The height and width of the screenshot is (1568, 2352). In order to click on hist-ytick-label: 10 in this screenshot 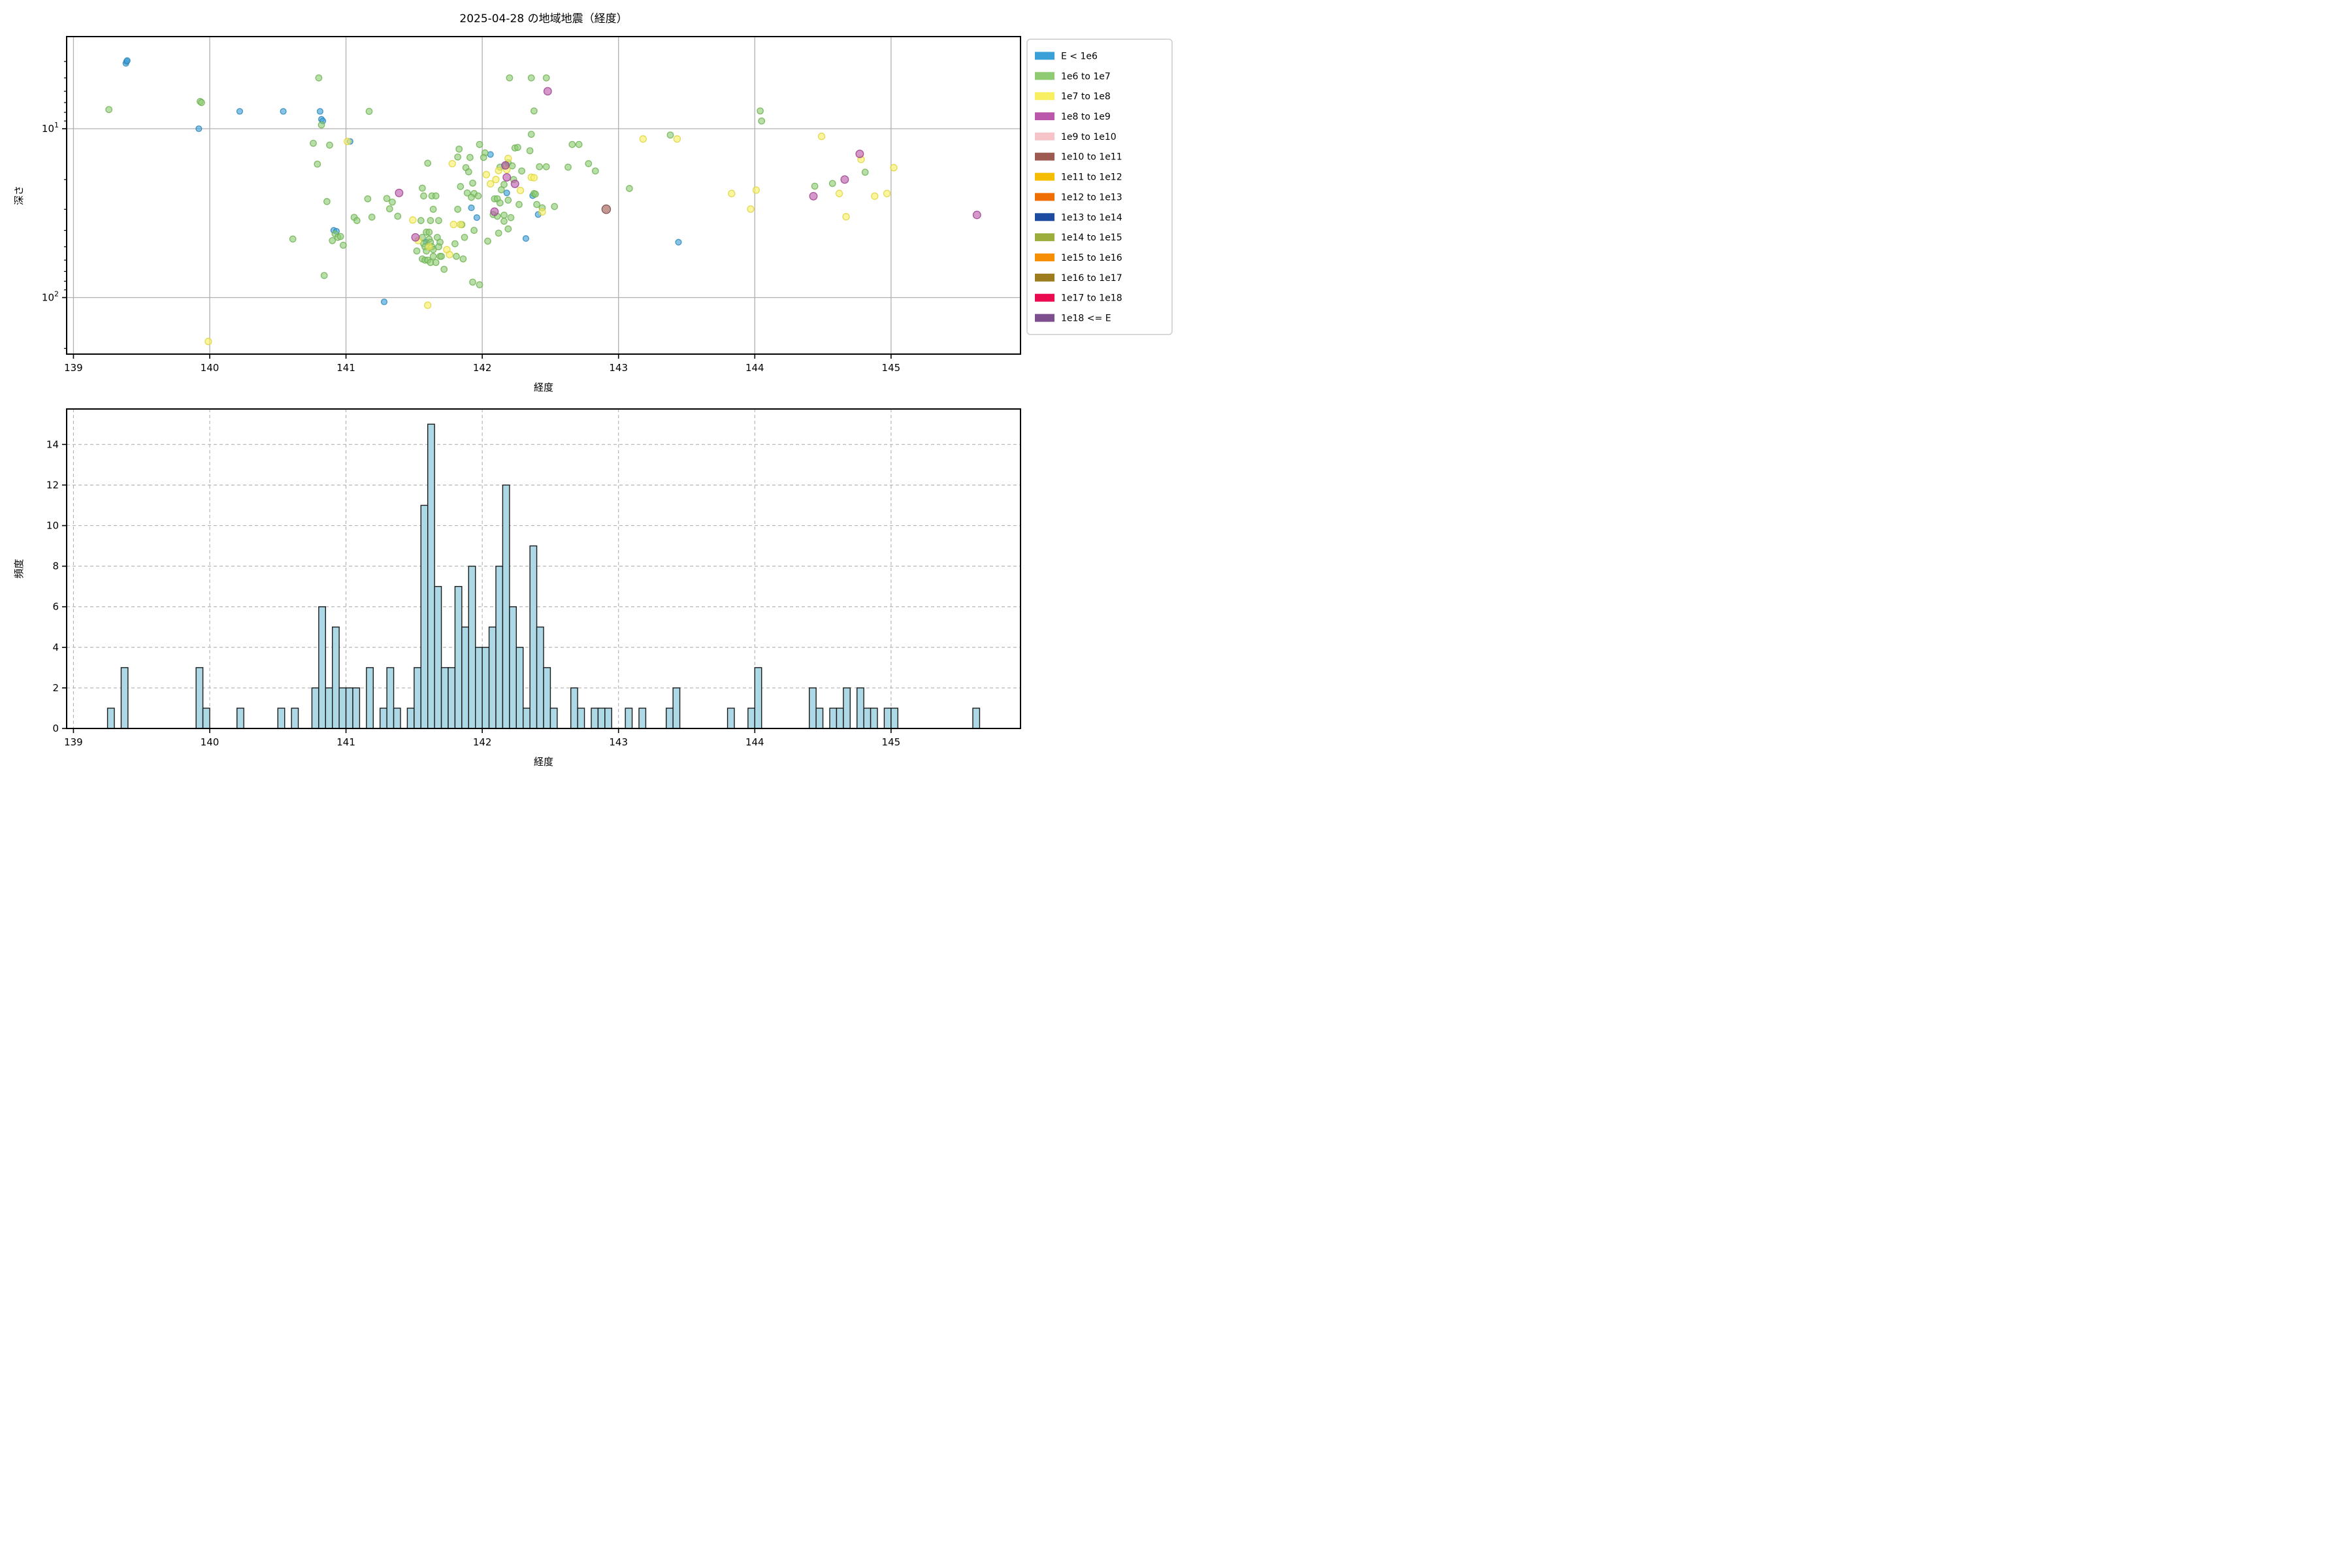, I will do `click(52, 526)`.